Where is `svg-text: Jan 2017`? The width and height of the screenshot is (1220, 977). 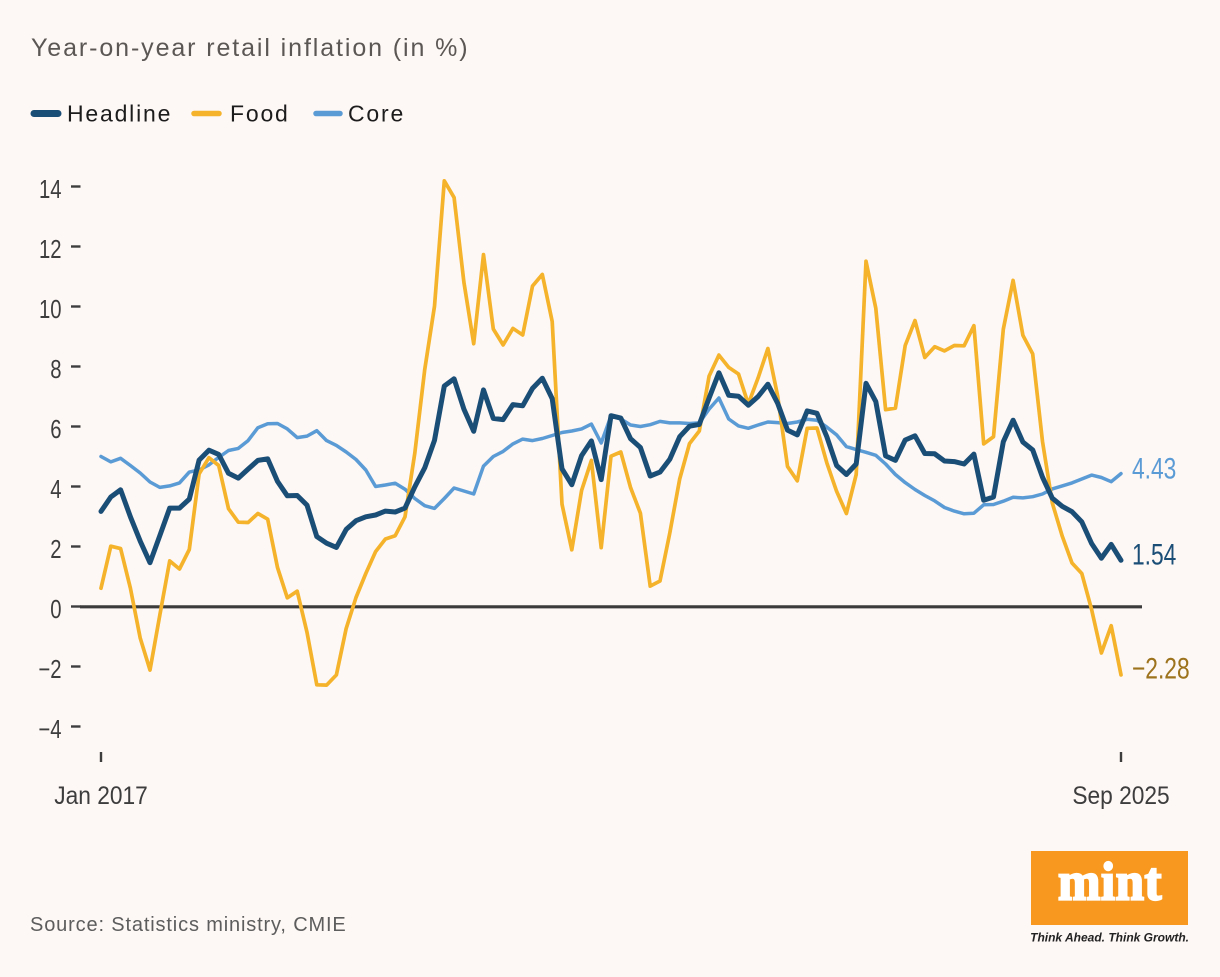
svg-text: Jan 2017 is located at coordinates (101, 796).